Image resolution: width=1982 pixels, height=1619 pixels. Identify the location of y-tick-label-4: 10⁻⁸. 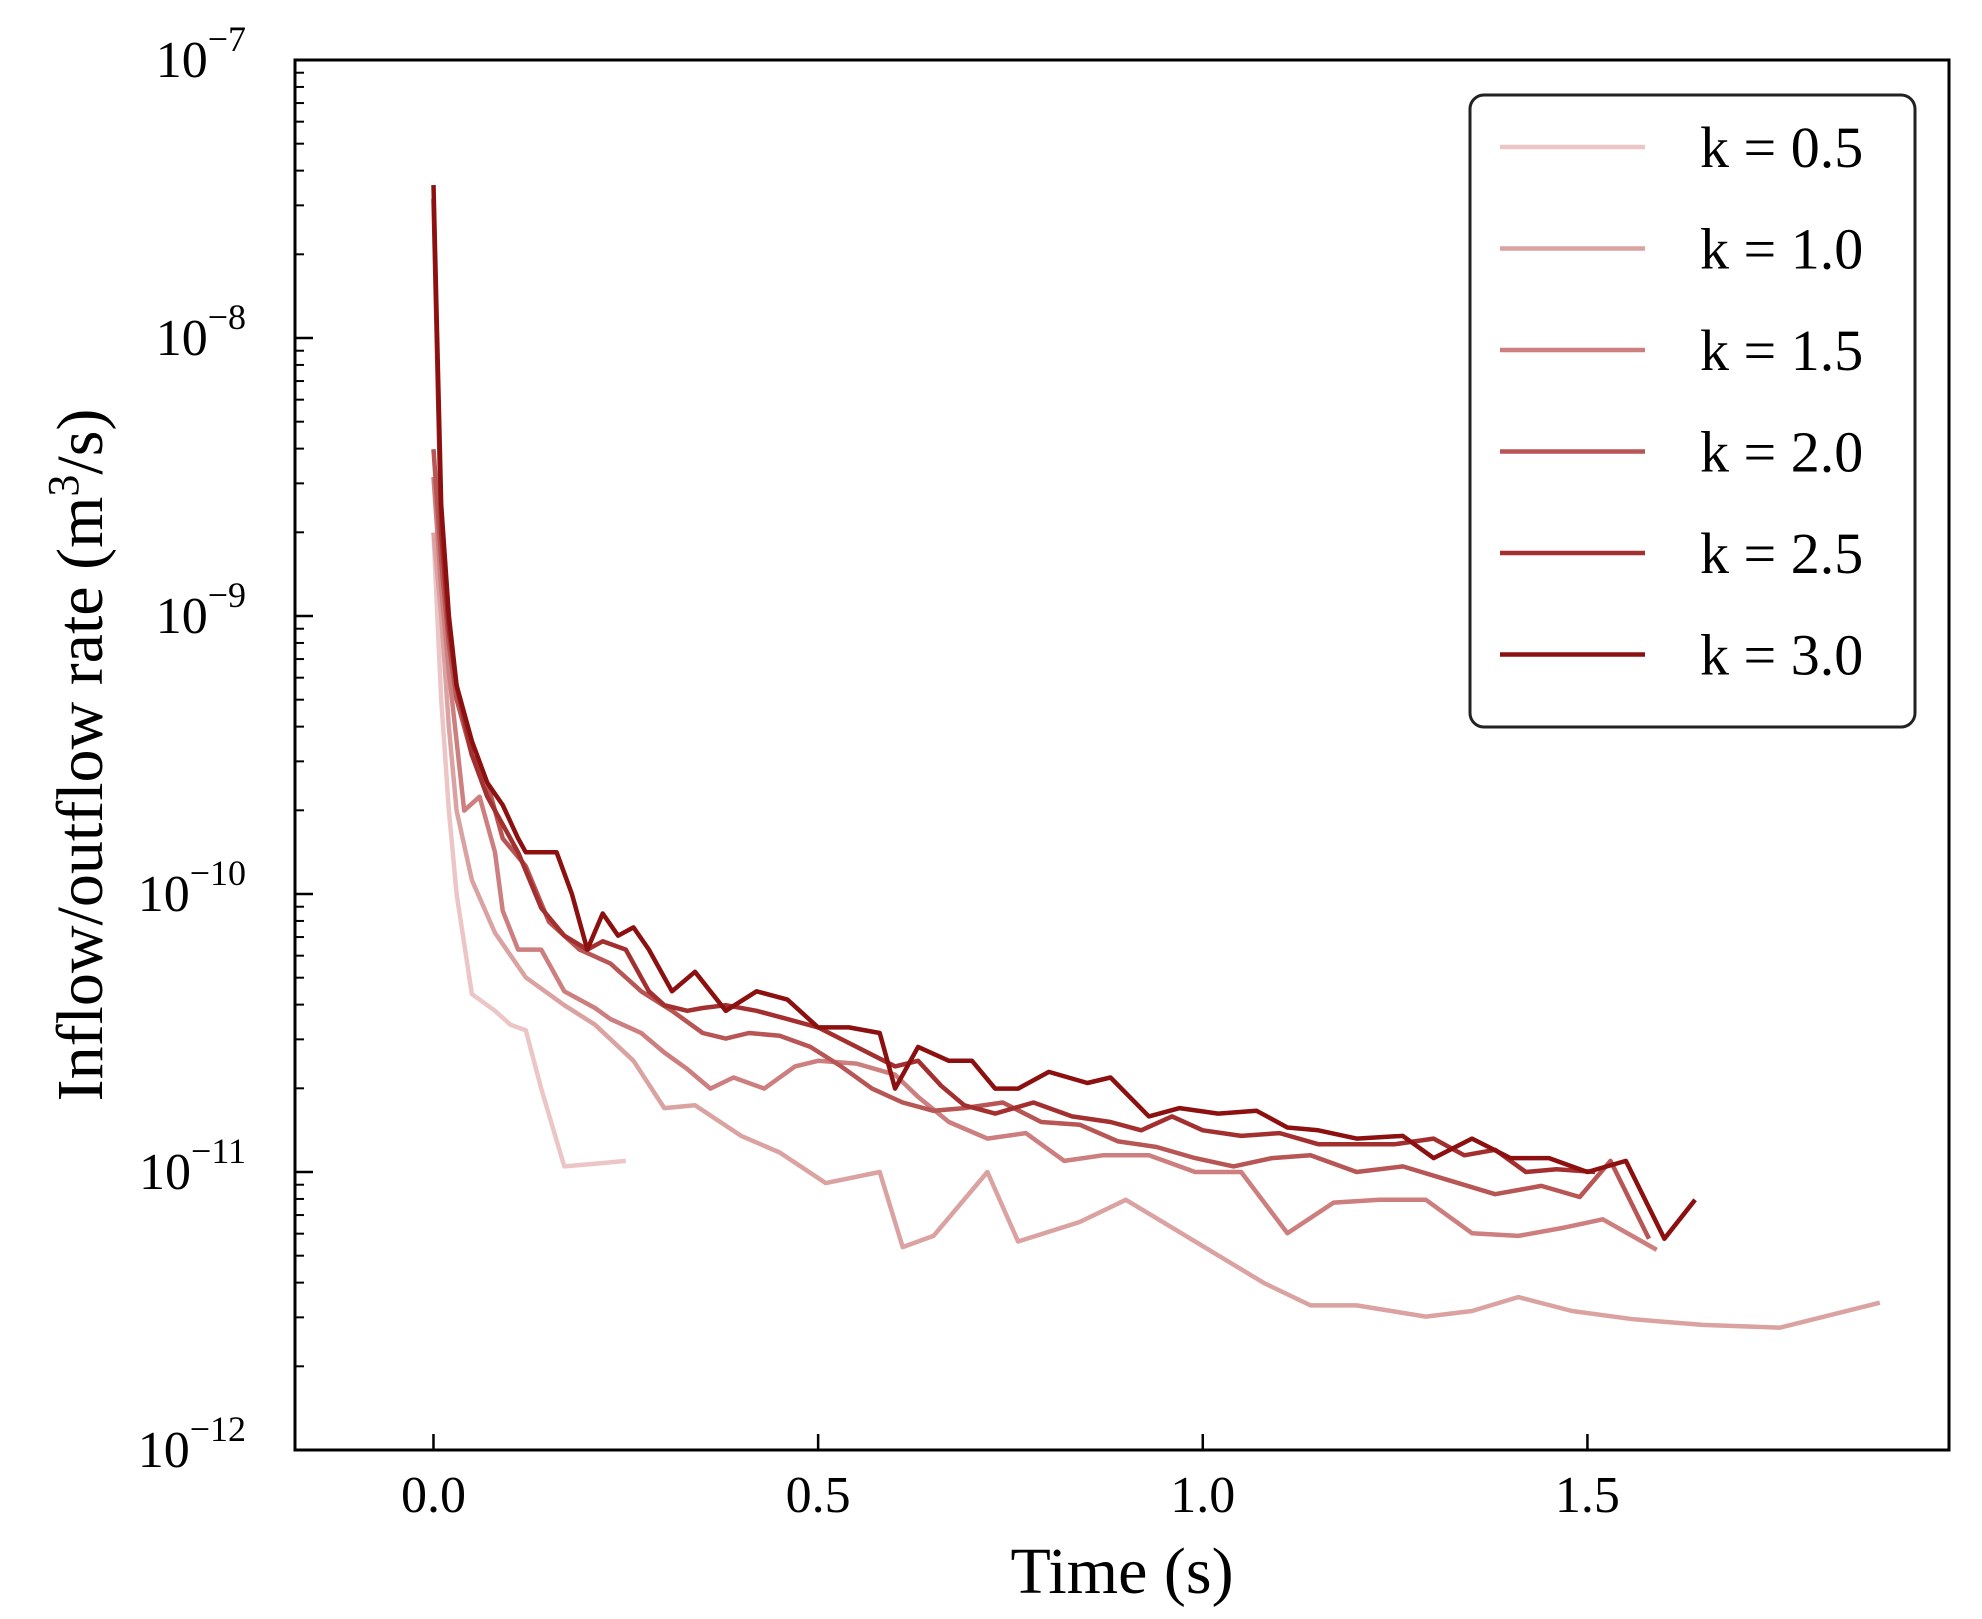
(201, 332).